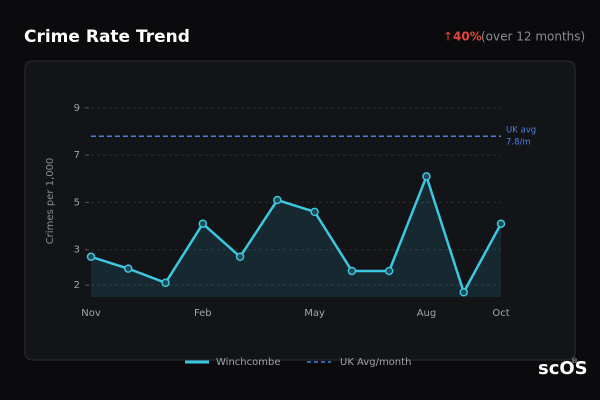 The width and height of the screenshot is (600, 400). I want to click on y-tick-label: 5, so click(77, 202).